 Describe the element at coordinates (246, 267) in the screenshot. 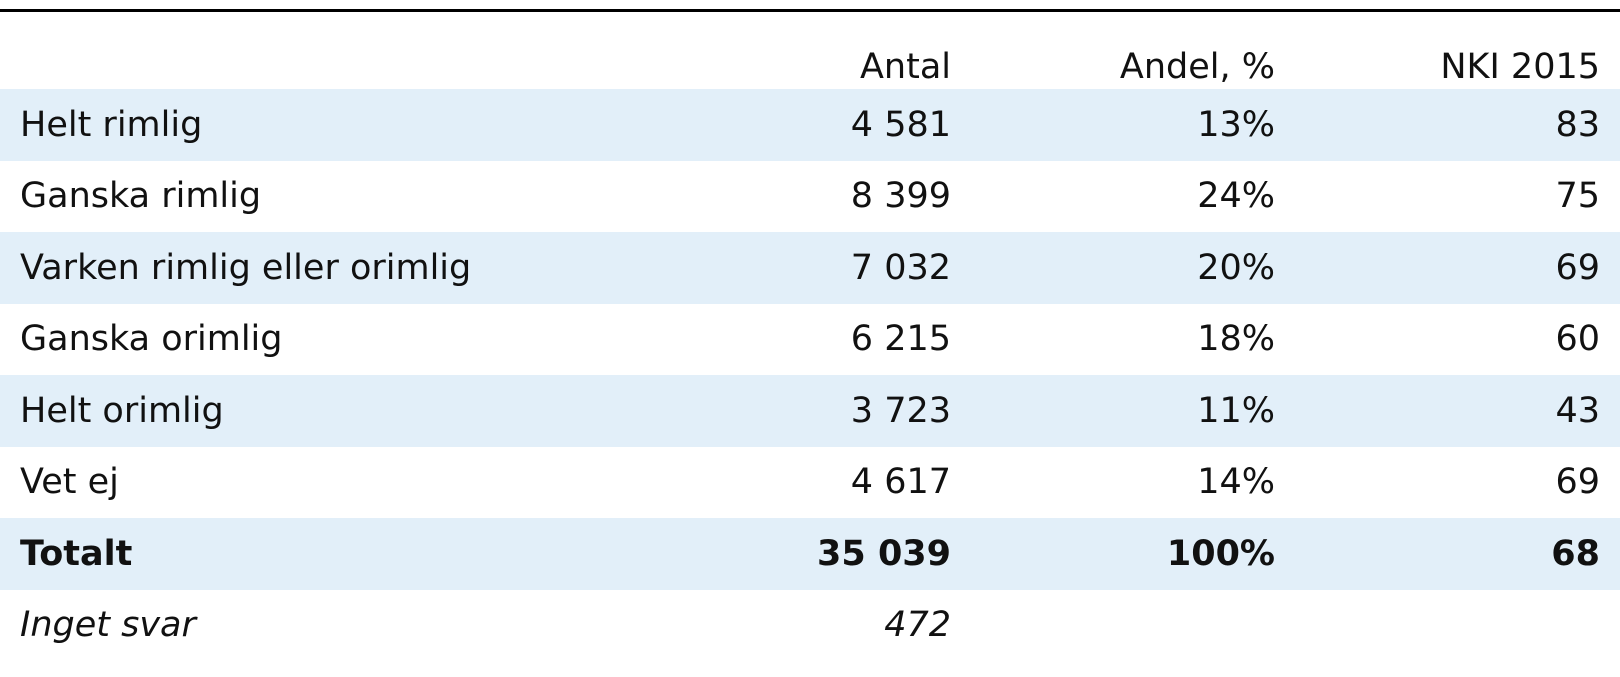

I see `row-label: Varken rimlig eller orimlig` at that location.